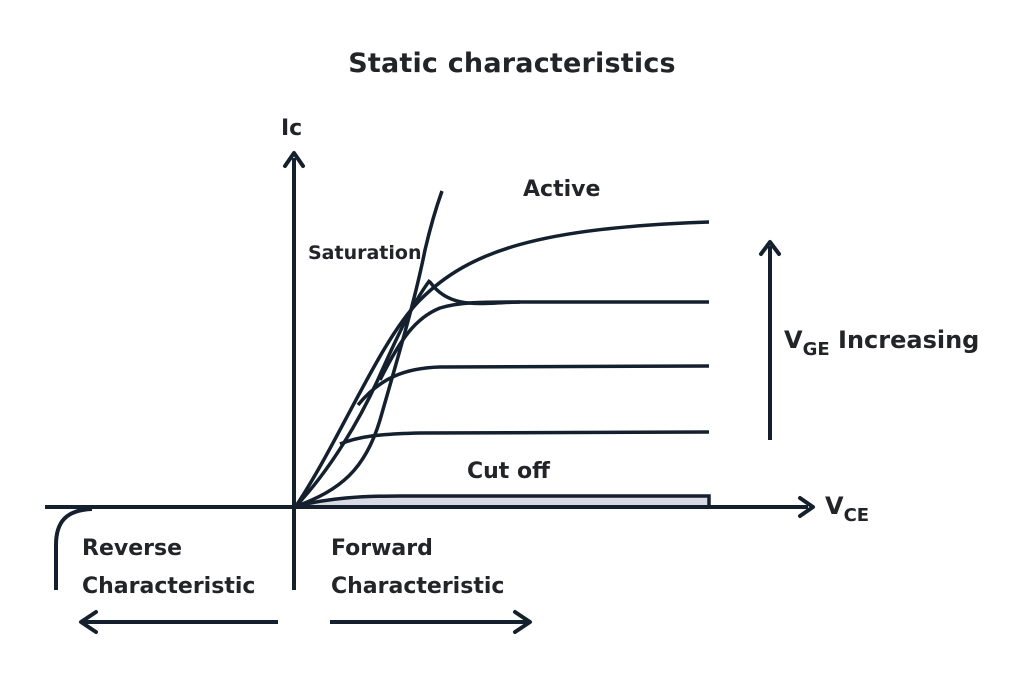 The image size is (1024, 673). I want to click on vge-curve-1-cutoff, so click(503, 501).